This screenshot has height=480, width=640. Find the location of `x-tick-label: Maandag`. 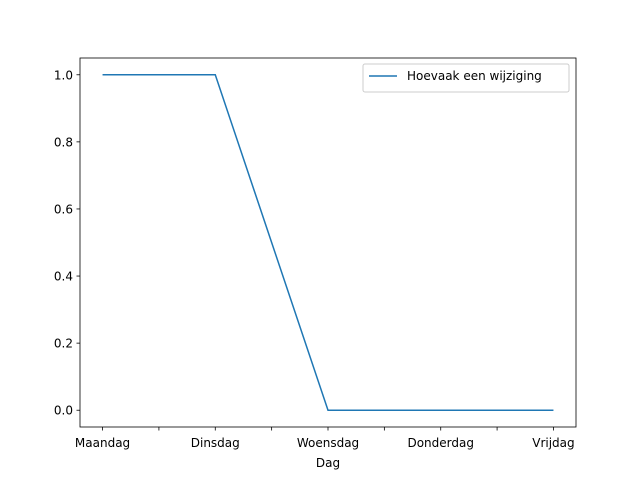

x-tick-label: Maandag is located at coordinates (102, 443).